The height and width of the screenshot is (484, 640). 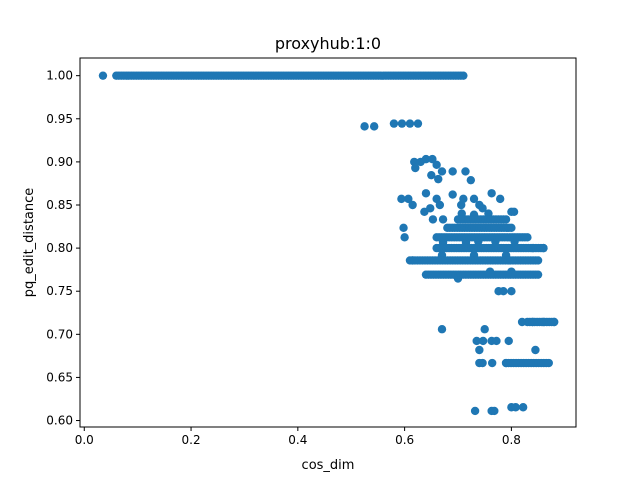 What do you see at coordinates (59, 421) in the screenshot?
I see `y-tick-label: 0.60` at bounding box center [59, 421].